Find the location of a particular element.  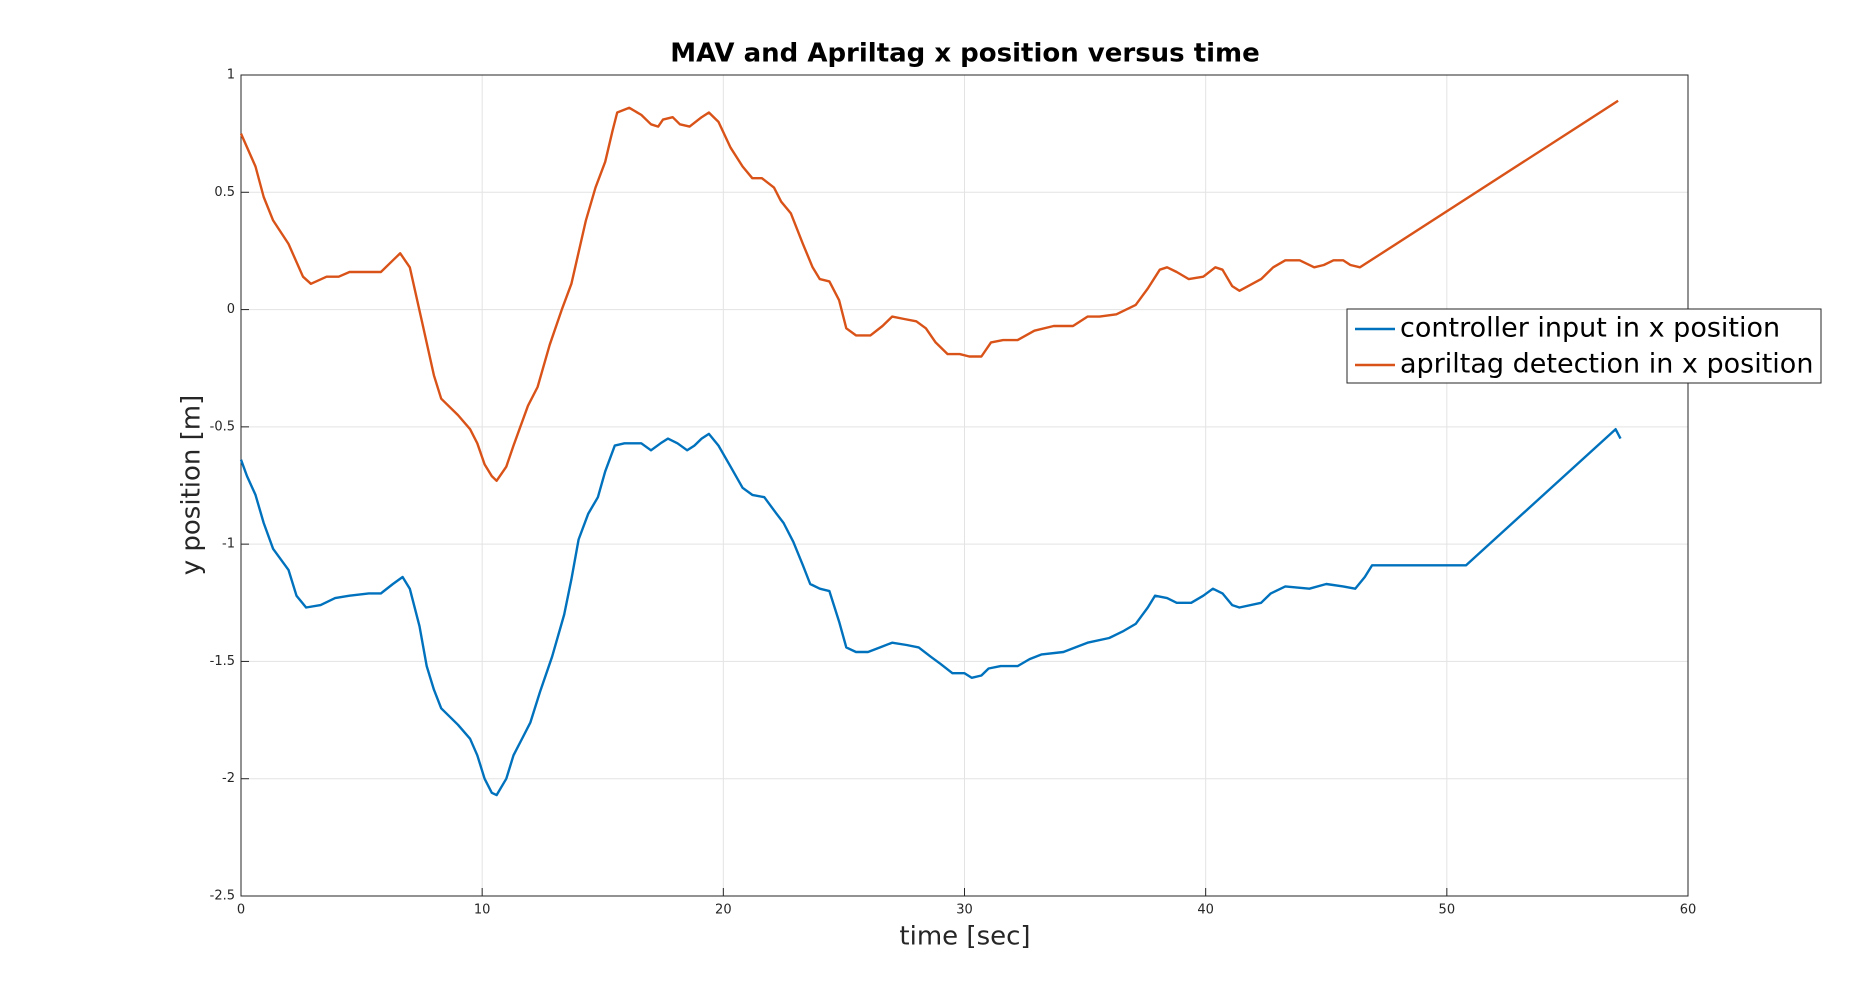

y-tick-label: -1 is located at coordinates (228, 544).